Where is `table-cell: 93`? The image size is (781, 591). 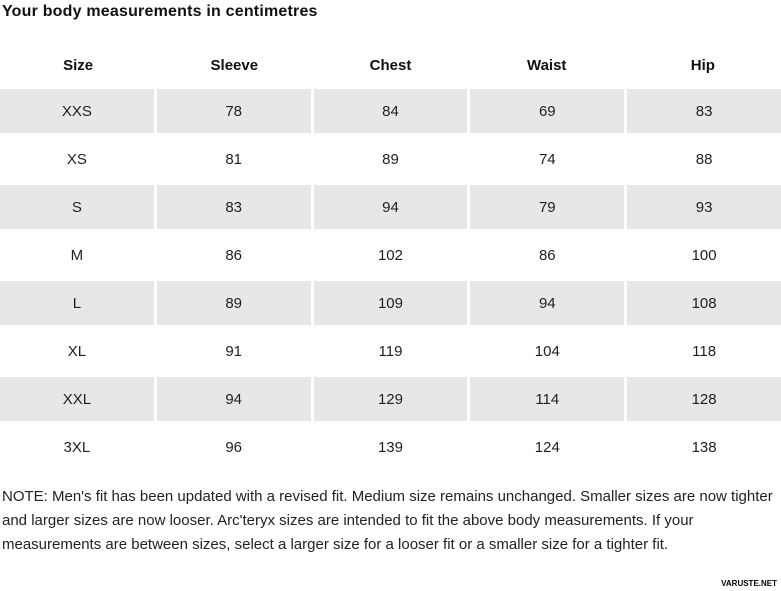 table-cell: 93 is located at coordinates (704, 207).